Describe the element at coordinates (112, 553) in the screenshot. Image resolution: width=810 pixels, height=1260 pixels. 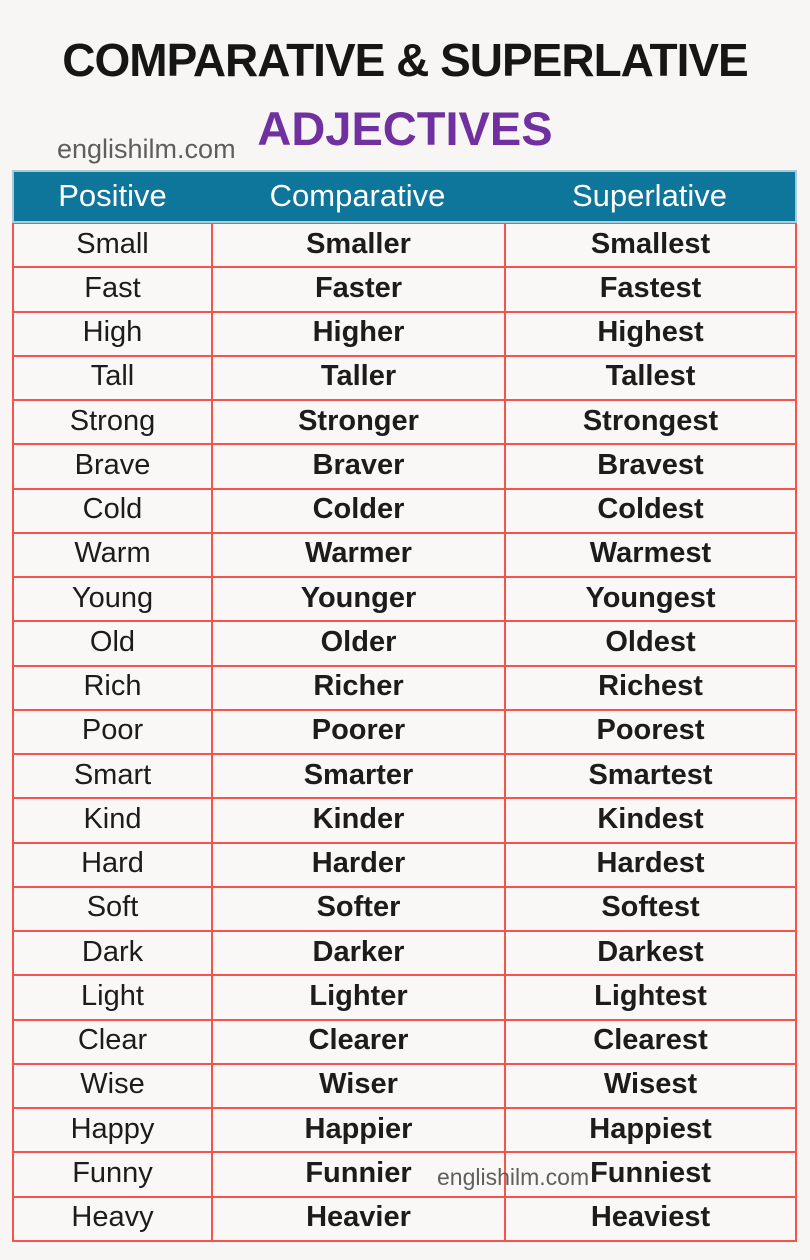
I see `positive-cell: Warm` at that location.